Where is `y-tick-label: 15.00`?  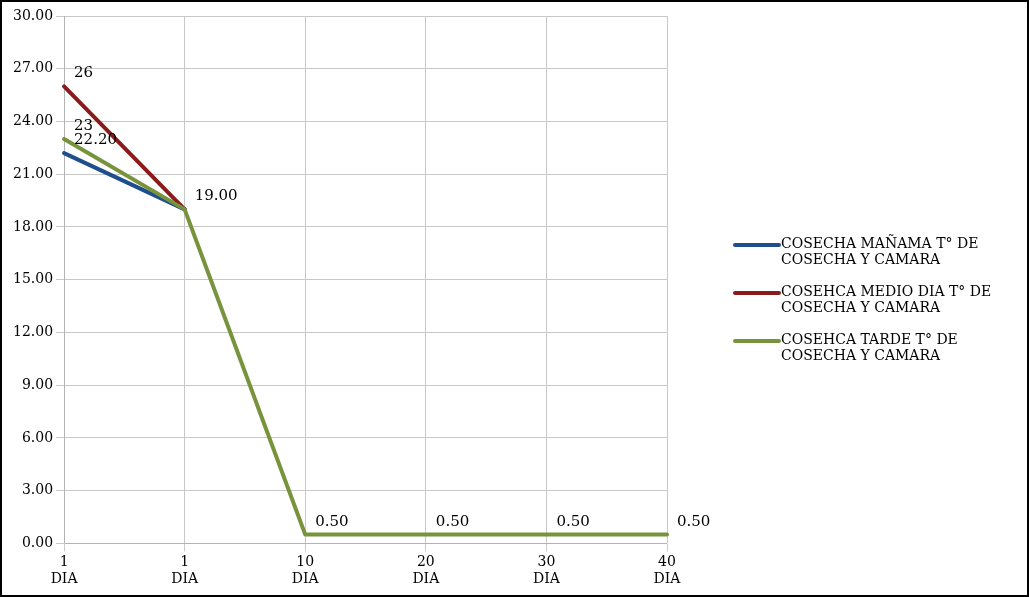 y-tick-label: 15.00 is located at coordinates (33, 278).